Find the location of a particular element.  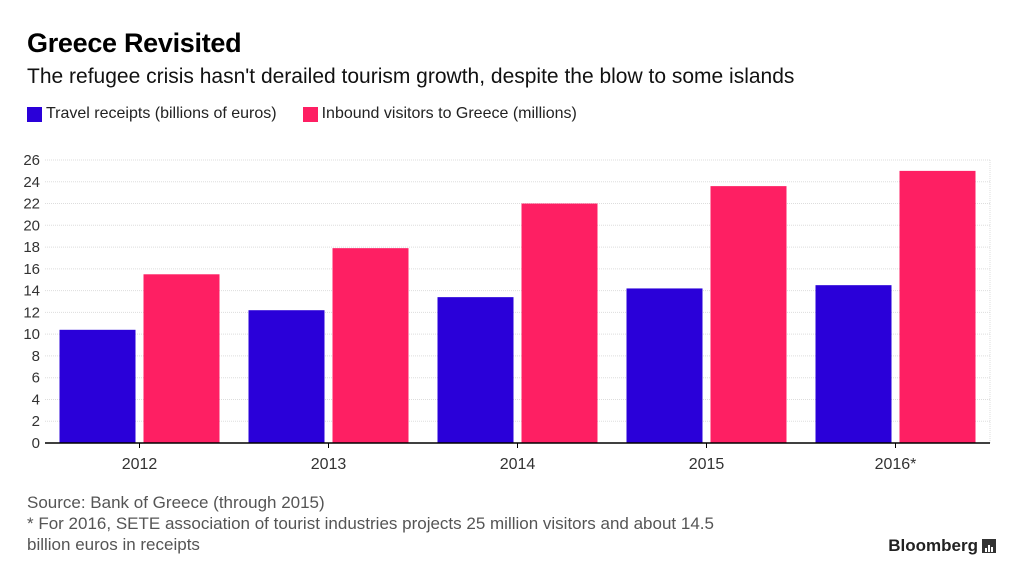

x-tick-label: 2012 is located at coordinates (140, 464).